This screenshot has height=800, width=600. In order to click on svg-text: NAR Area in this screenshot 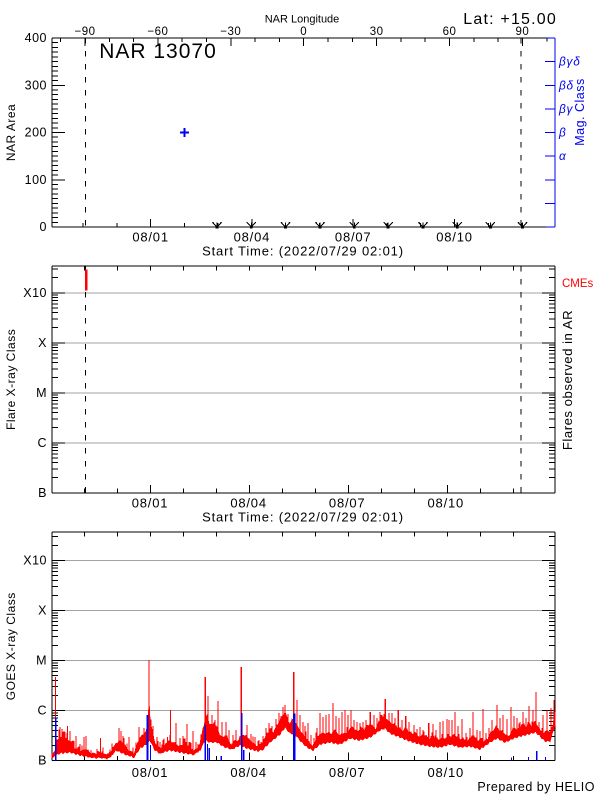, I will do `click(11, 132)`.